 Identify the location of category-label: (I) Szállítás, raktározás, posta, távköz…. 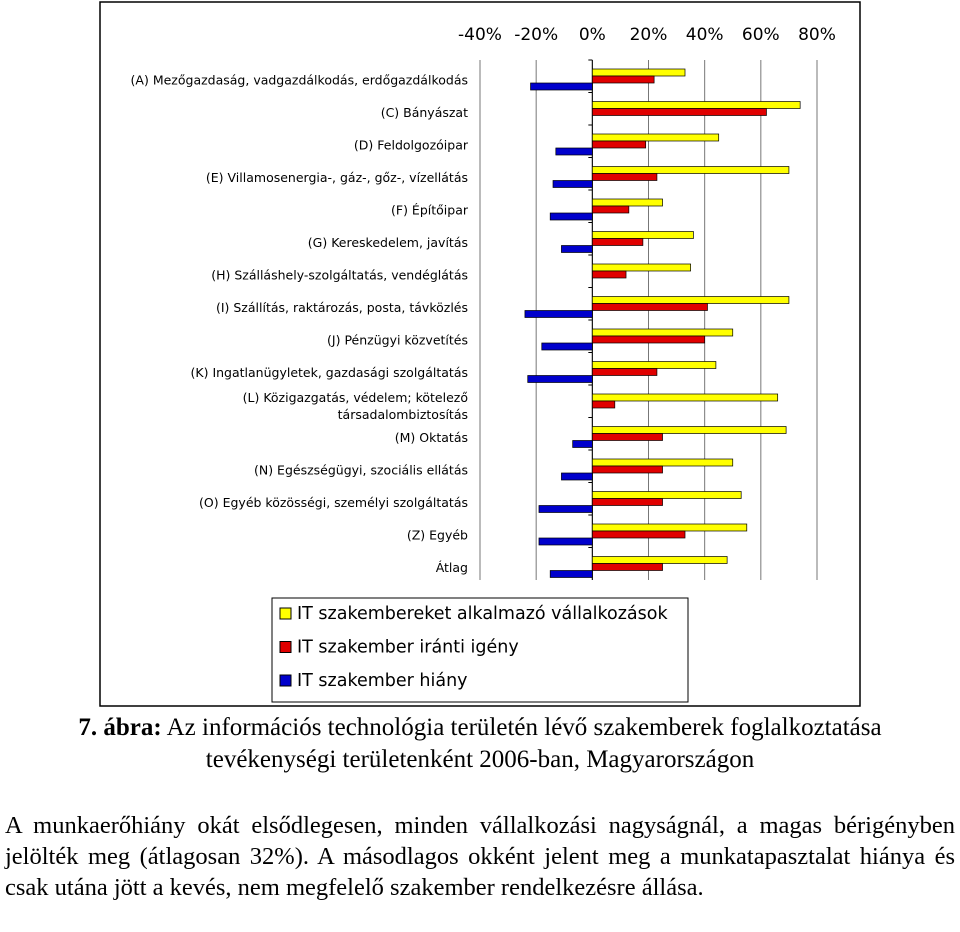
(342, 307).